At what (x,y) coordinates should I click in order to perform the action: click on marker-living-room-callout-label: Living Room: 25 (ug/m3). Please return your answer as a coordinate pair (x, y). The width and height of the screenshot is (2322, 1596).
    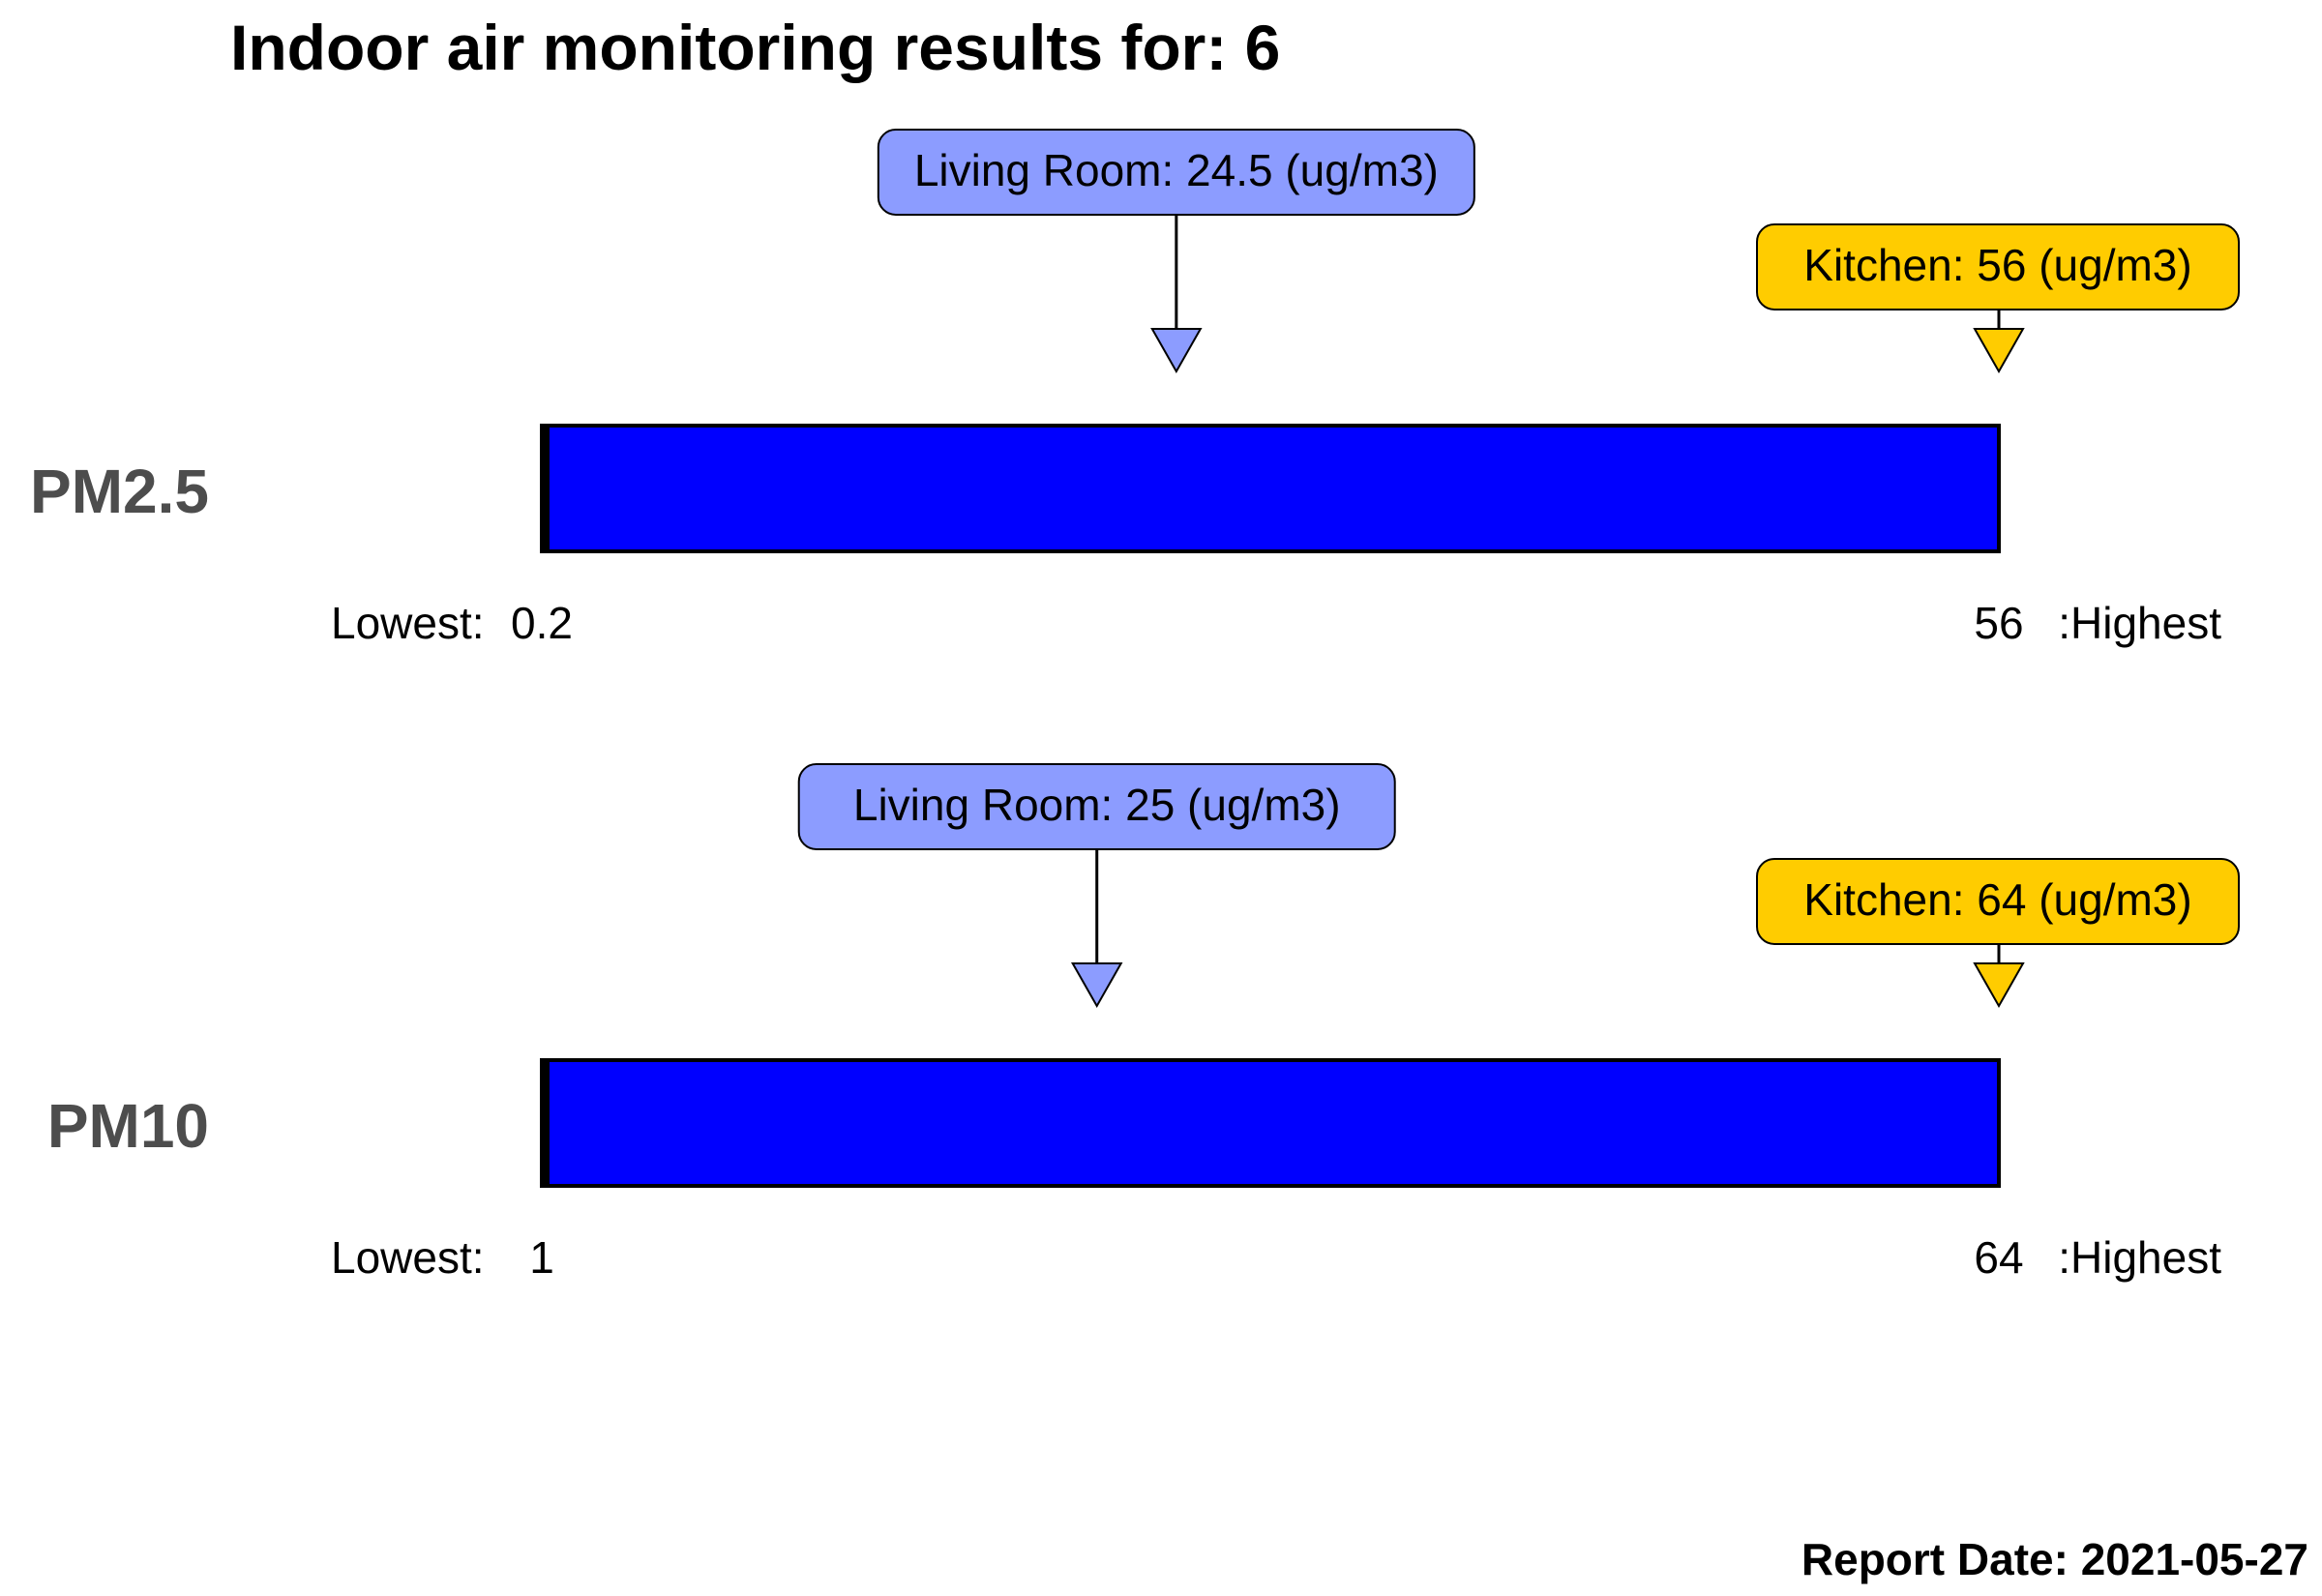
    Looking at the image, I should click on (1097, 805).